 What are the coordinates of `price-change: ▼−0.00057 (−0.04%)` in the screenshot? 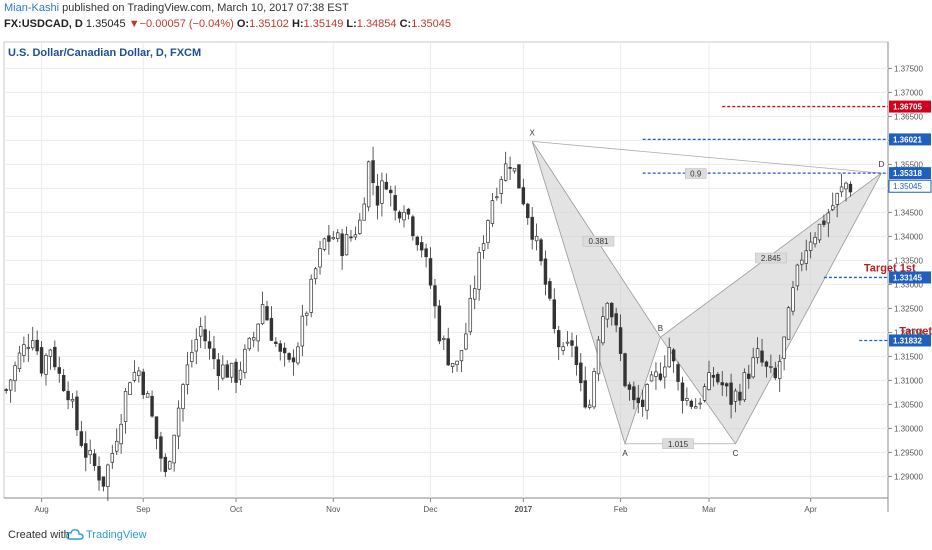 It's located at (181, 24).